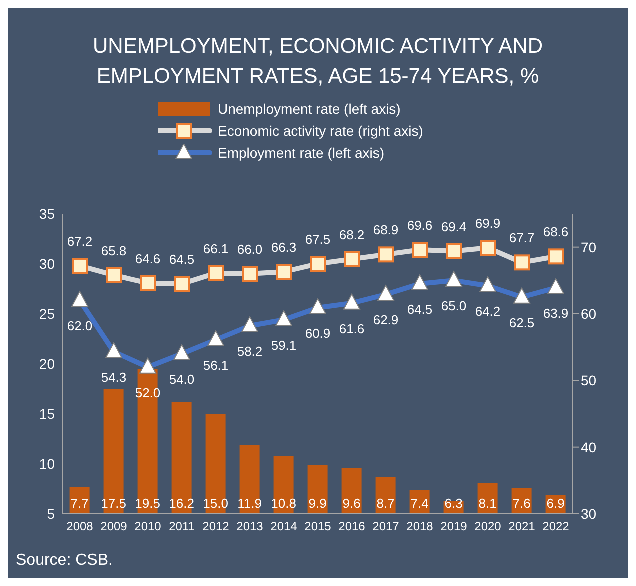  I want to click on data-label: 65.8, so click(114, 250).